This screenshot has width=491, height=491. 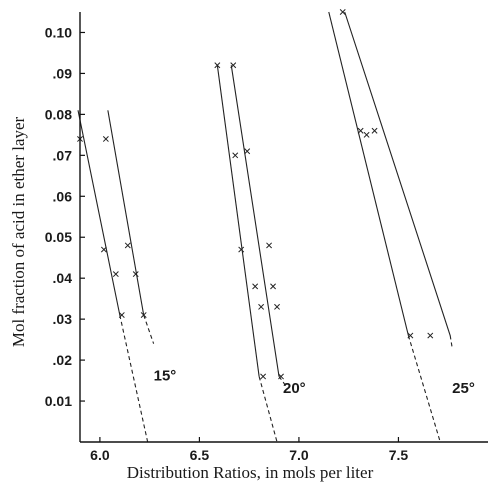 I want to click on y-tick-label: 0.05, so click(x=58, y=237).